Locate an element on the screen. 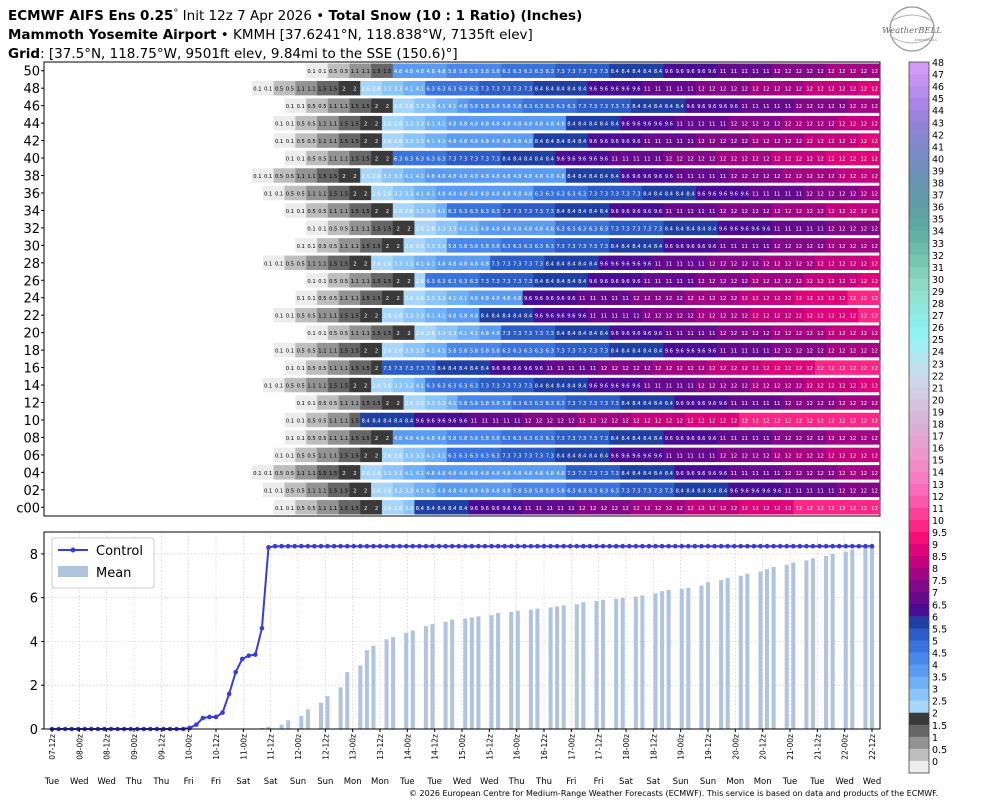 Image resolution: width=984 pixels, height=808 pixels. colorbar-label: 19 is located at coordinates (938, 412).